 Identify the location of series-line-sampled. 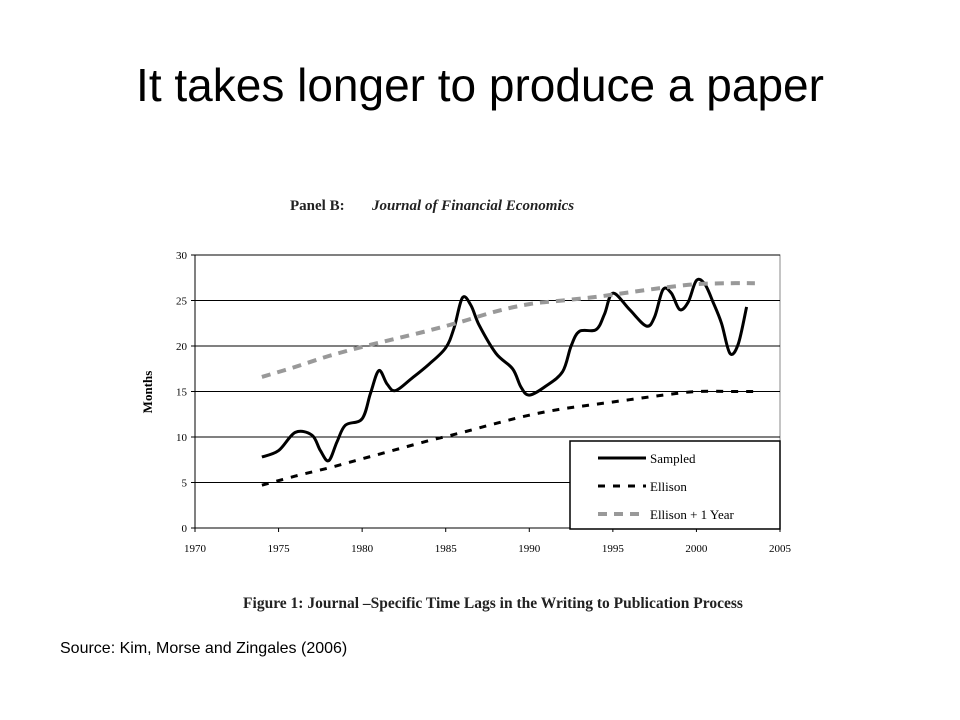
(505, 370).